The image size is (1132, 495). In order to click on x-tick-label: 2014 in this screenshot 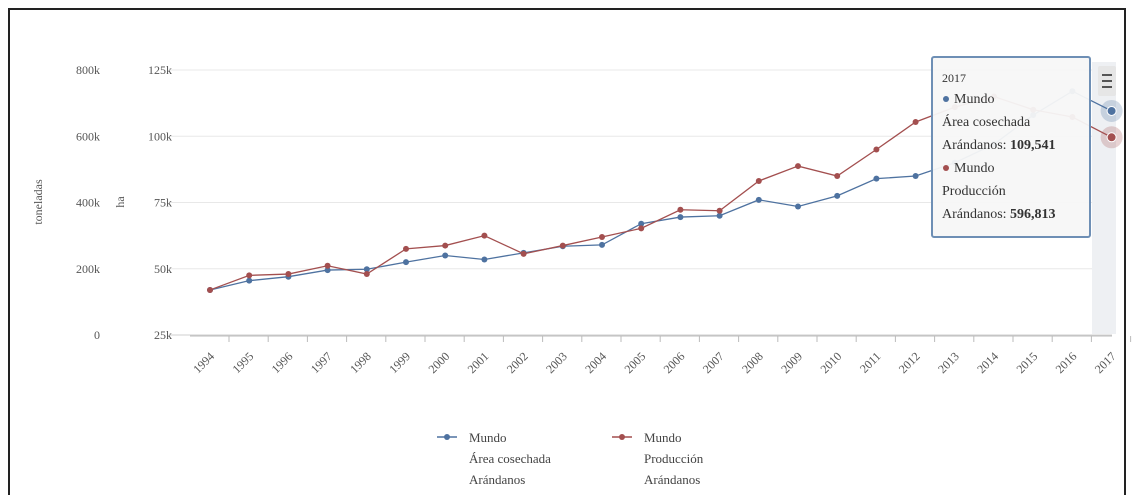, I will do `click(987, 362)`.